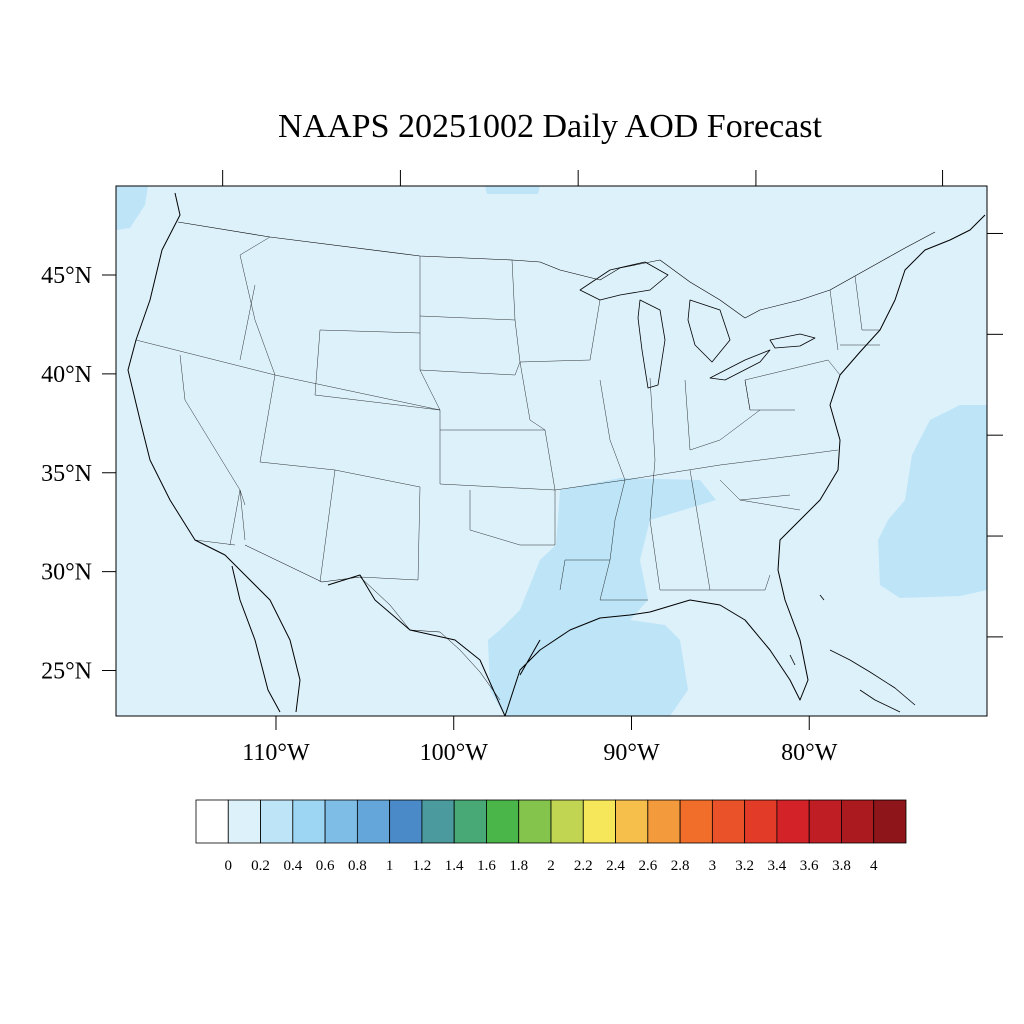 The image size is (1024, 1024). What do you see at coordinates (66, 375) in the screenshot?
I see `y-tick-label: 40°N` at bounding box center [66, 375].